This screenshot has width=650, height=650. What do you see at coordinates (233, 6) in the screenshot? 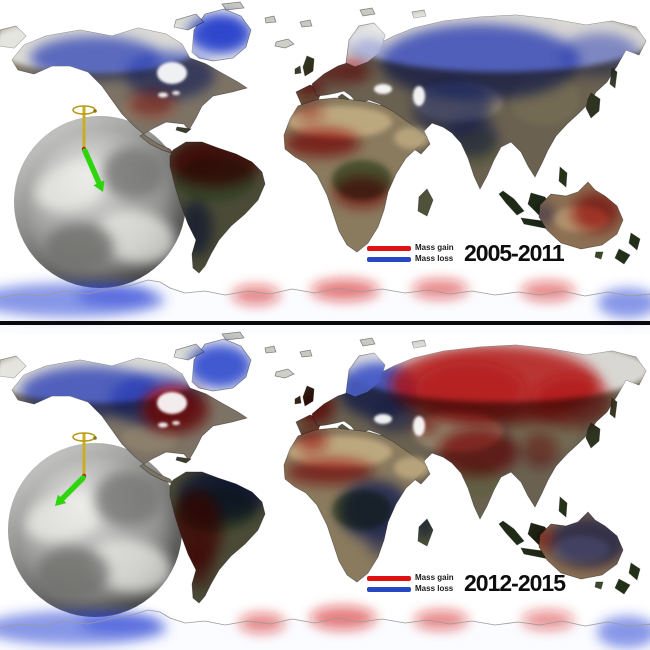
I see `landmass-arctic4` at bounding box center [233, 6].